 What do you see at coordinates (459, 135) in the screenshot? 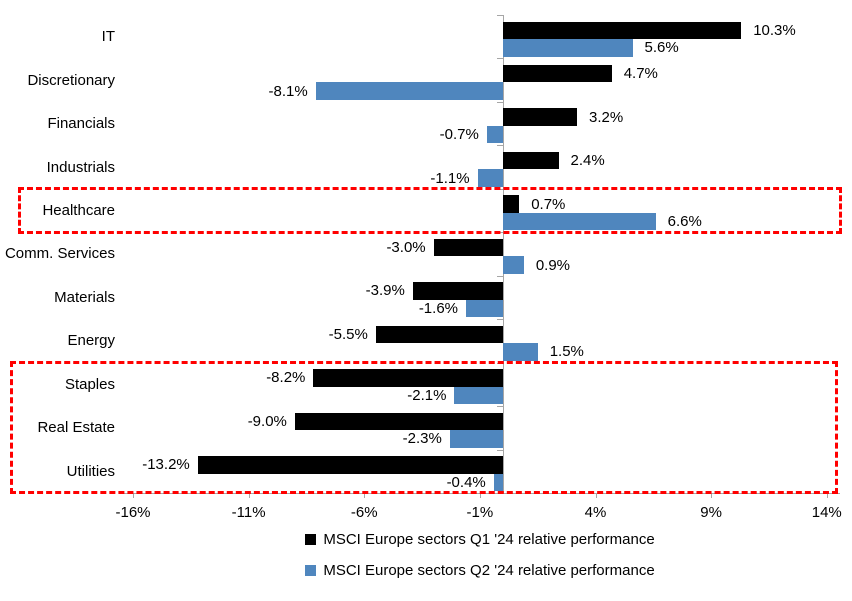
I see `value-label: -0.7%` at bounding box center [459, 135].